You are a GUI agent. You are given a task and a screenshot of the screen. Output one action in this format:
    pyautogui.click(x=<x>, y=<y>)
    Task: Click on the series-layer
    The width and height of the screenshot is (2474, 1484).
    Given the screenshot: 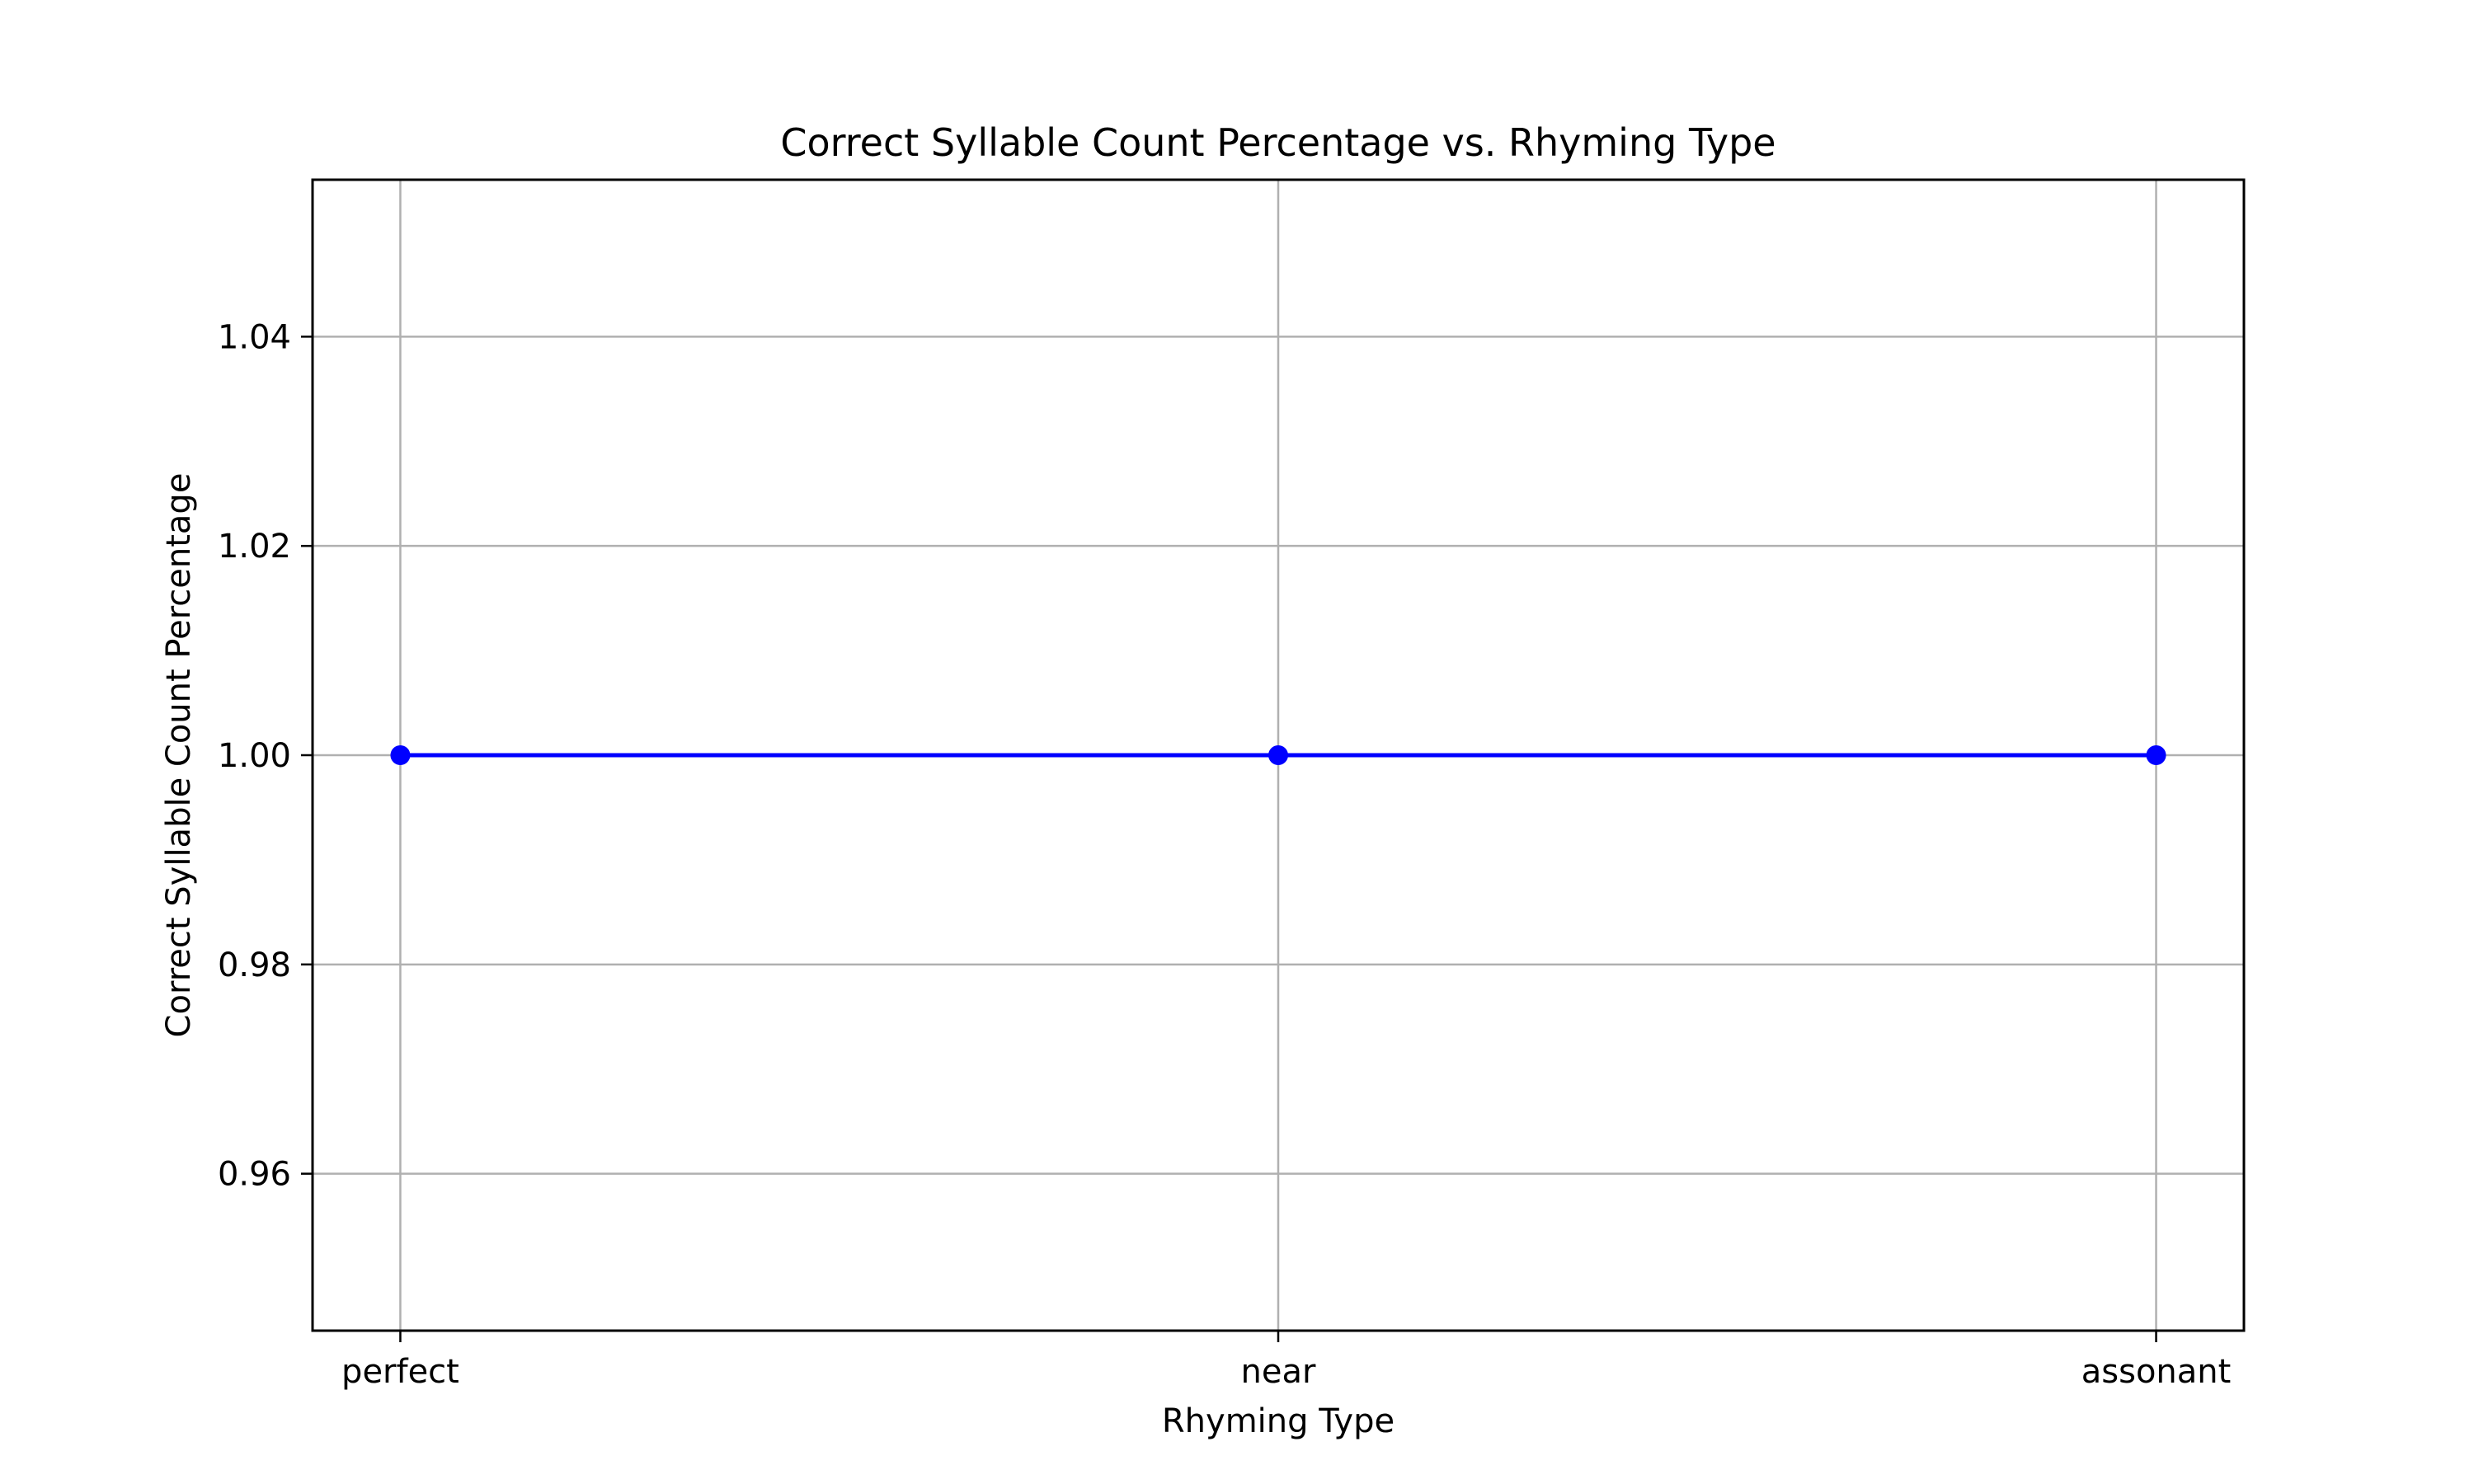 What is the action you would take?
    pyautogui.click(x=1278, y=755)
    